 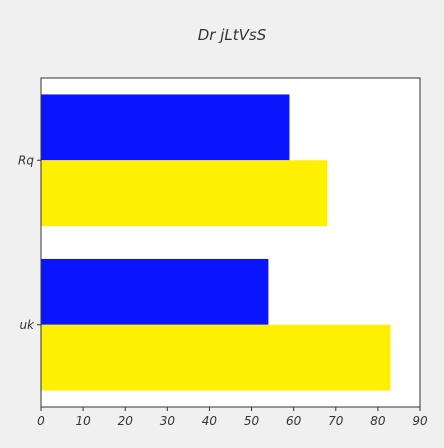 I want to click on x-tick-label: 80, so click(x=378, y=421).